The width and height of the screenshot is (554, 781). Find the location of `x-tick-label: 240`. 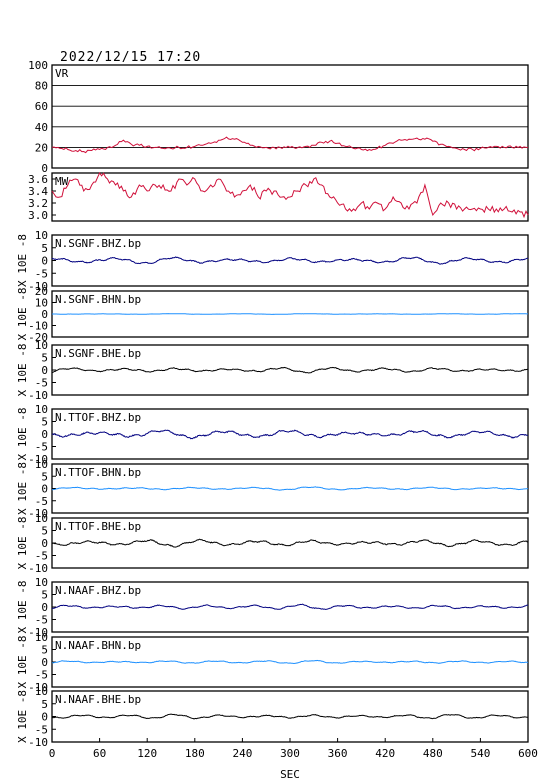

x-tick-label: 240 is located at coordinates (242, 753).